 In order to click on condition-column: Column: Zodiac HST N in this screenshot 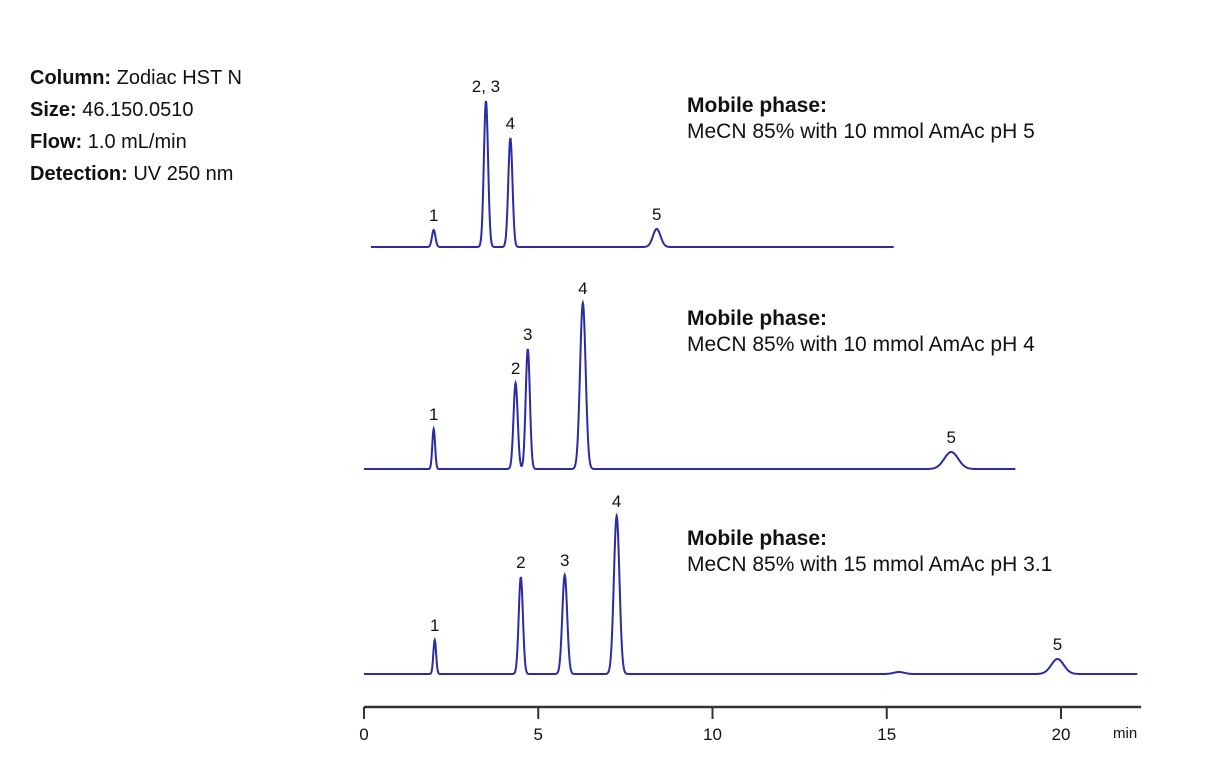, I will do `click(136, 78)`.